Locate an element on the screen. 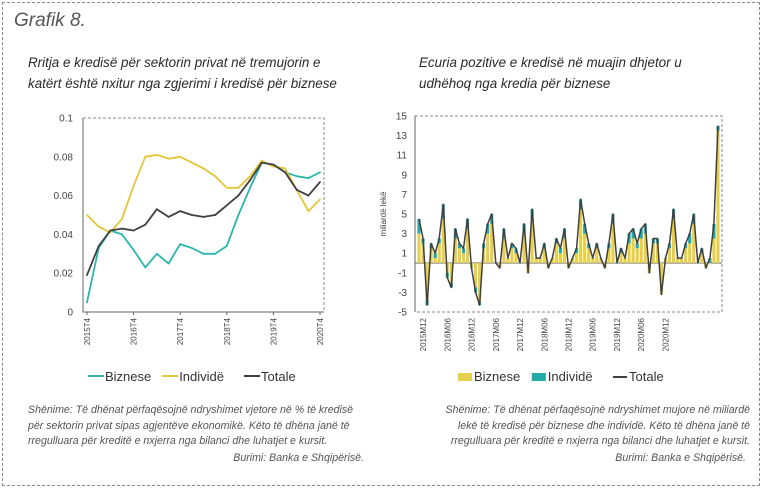  x-tick-label: 2019M06 is located at coordinates (593, 334).